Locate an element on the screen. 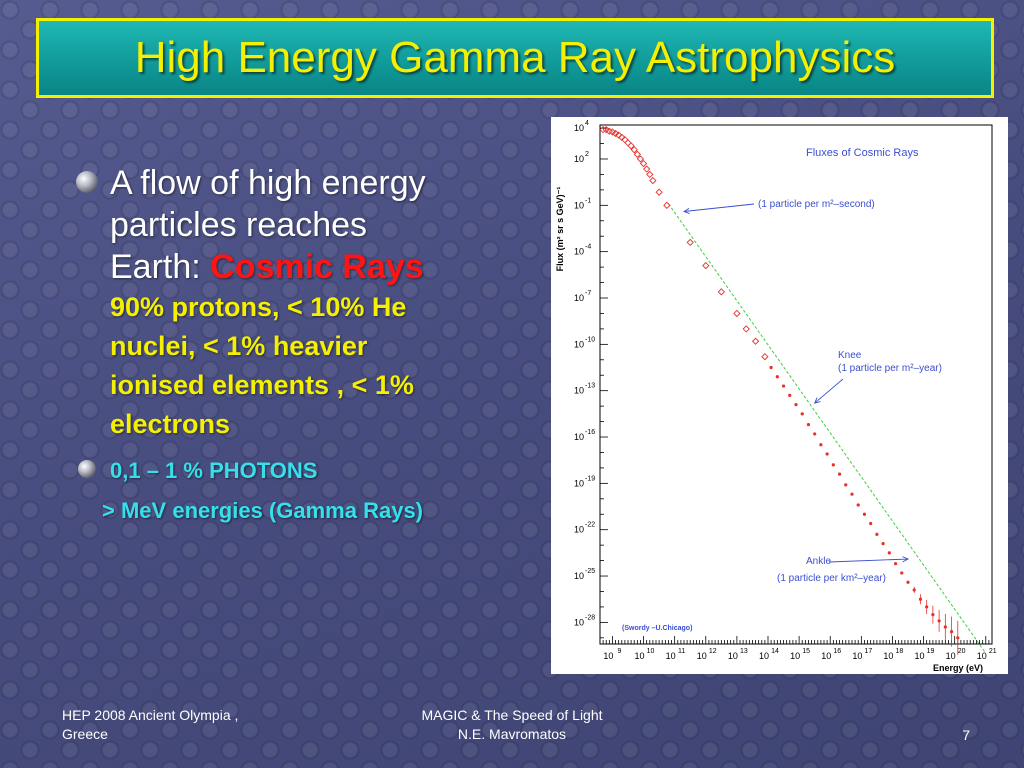 The image size is (1024, 768). y-tick-exponent: -7 is located at coordinates (588, 293).